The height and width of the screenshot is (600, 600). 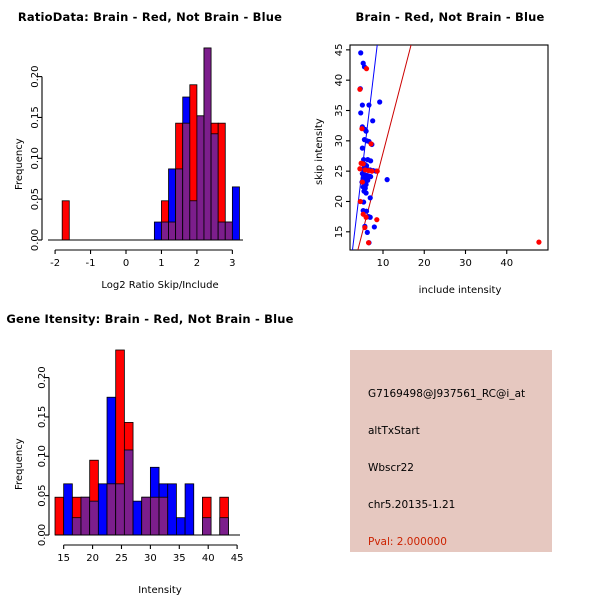 What do you see at coordinates (339, 231) in the screenshot?
I see `y-tick-label: 15` at bounding box center [339, 231].